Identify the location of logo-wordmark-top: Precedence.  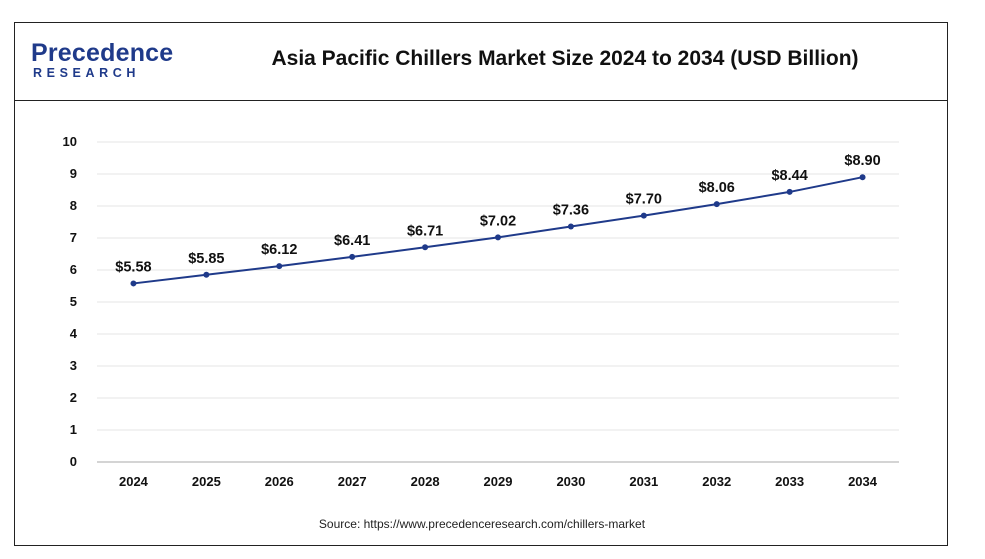
(102, 53).